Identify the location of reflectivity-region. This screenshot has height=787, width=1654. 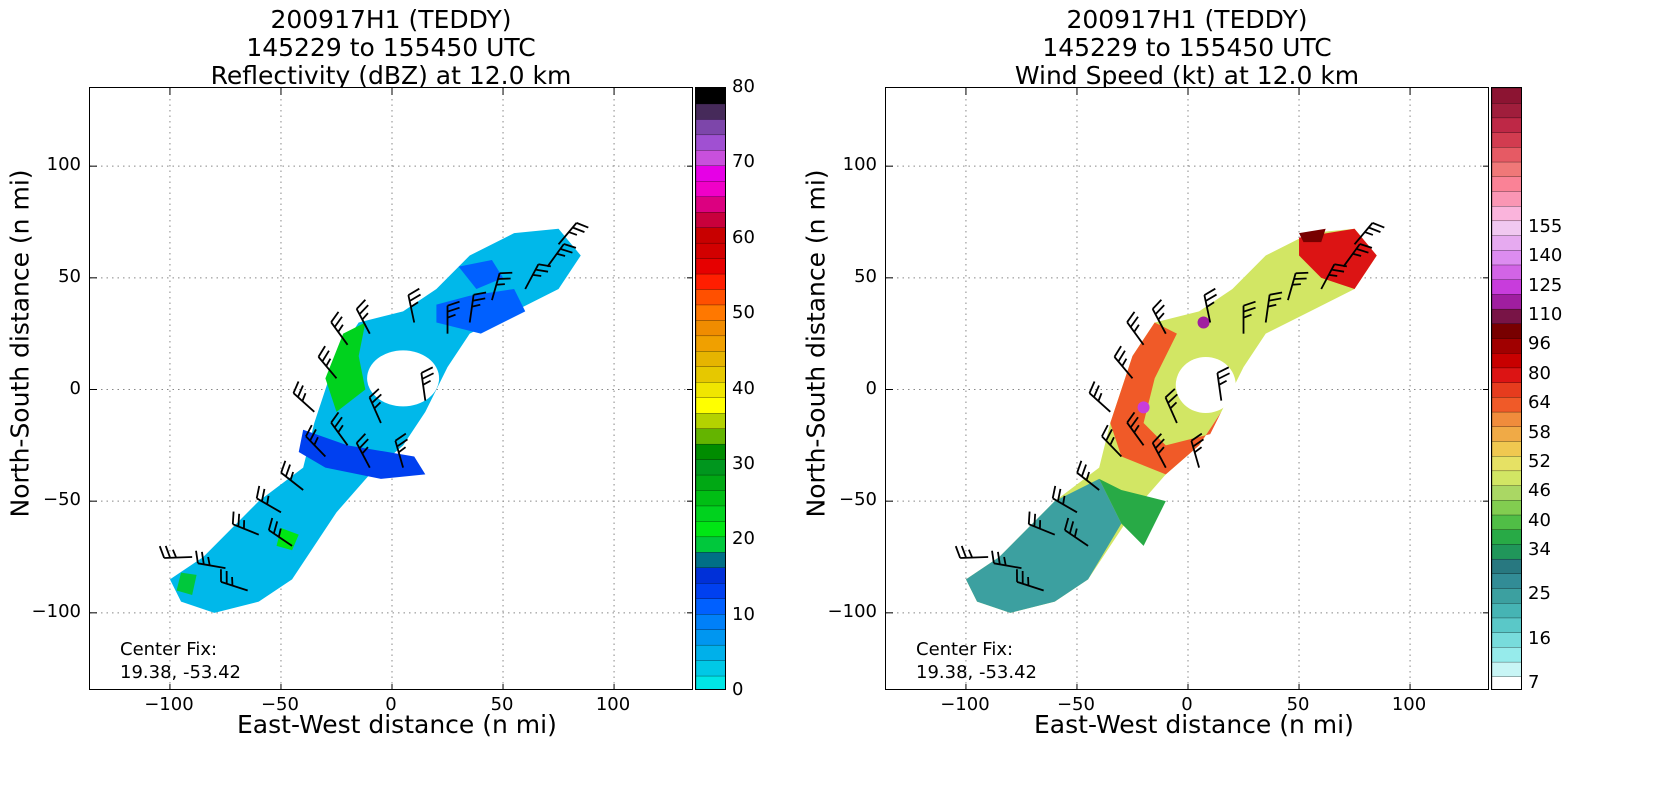
(287, 539).